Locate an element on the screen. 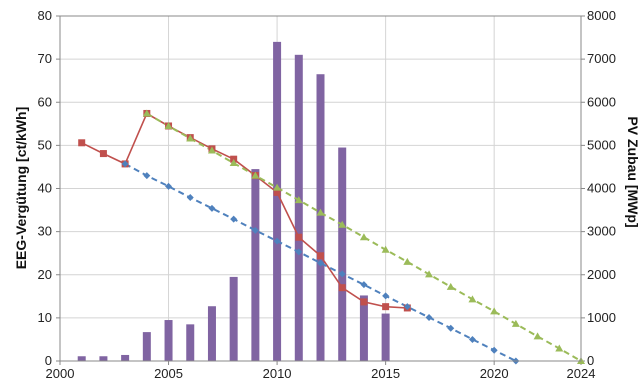 The width and height of the screenshot is (638, 378). y-right-tick-label: 0 is located at coordinates (590, 360).